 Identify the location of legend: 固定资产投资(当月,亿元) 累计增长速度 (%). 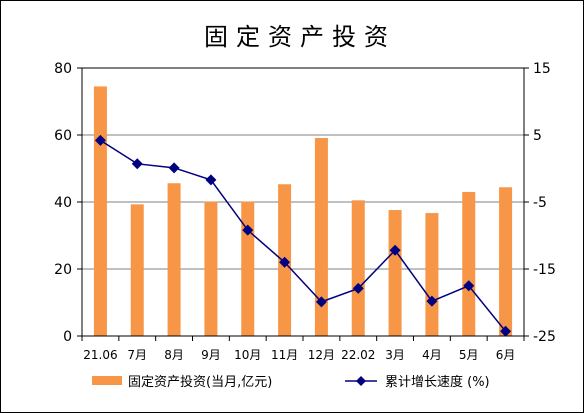
(291, 382).